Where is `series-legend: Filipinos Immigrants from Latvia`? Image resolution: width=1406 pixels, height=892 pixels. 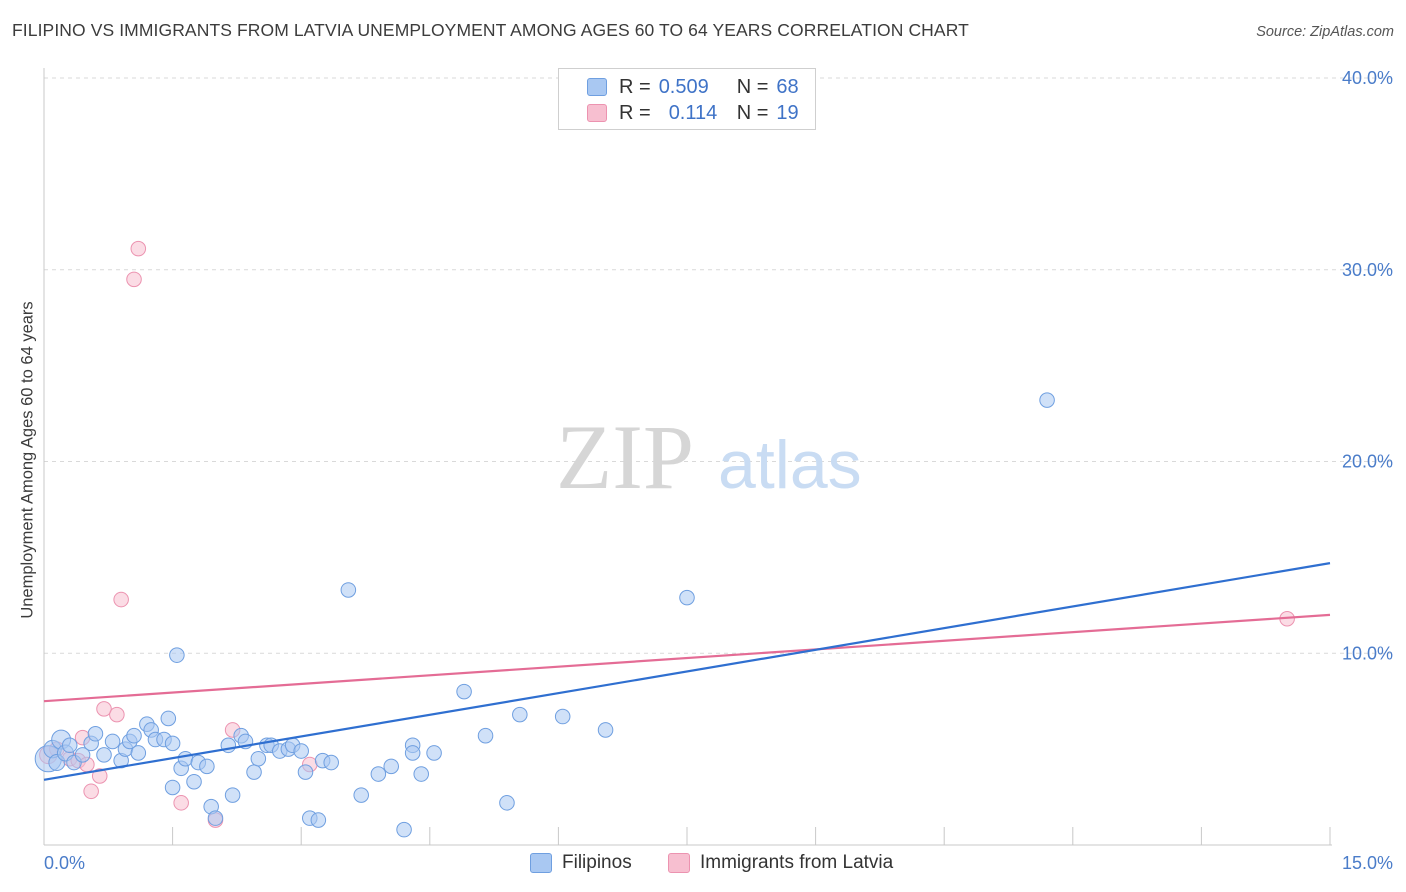
series-legend: Filipinos Immigrants from Latvia is located at coordinates (703, 865).